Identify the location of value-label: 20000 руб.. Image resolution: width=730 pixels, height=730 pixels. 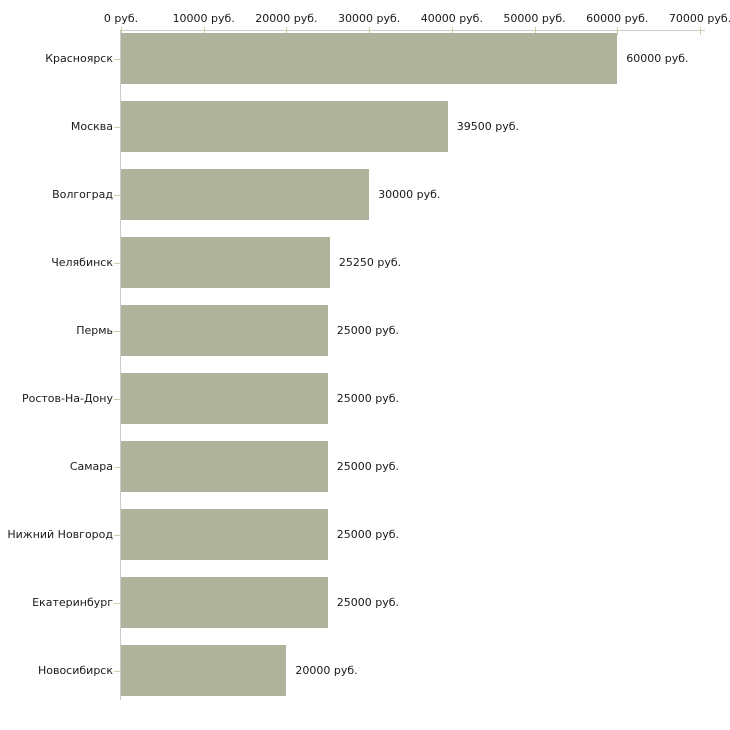
(326, 670).